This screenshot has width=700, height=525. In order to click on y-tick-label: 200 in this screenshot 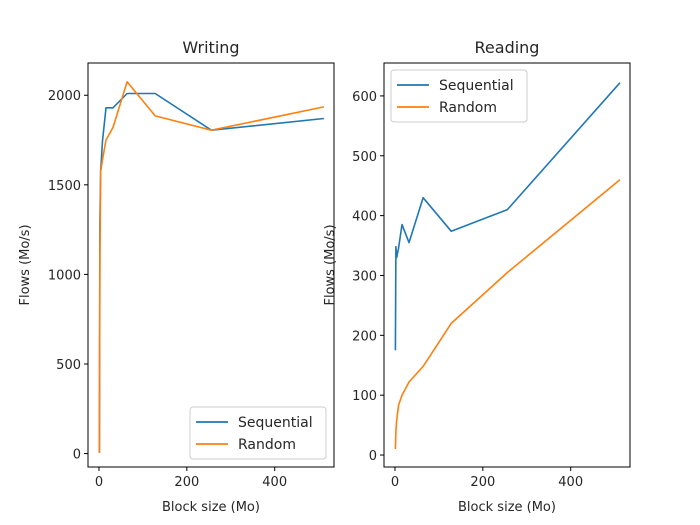, I will do `click(364, 336)`.